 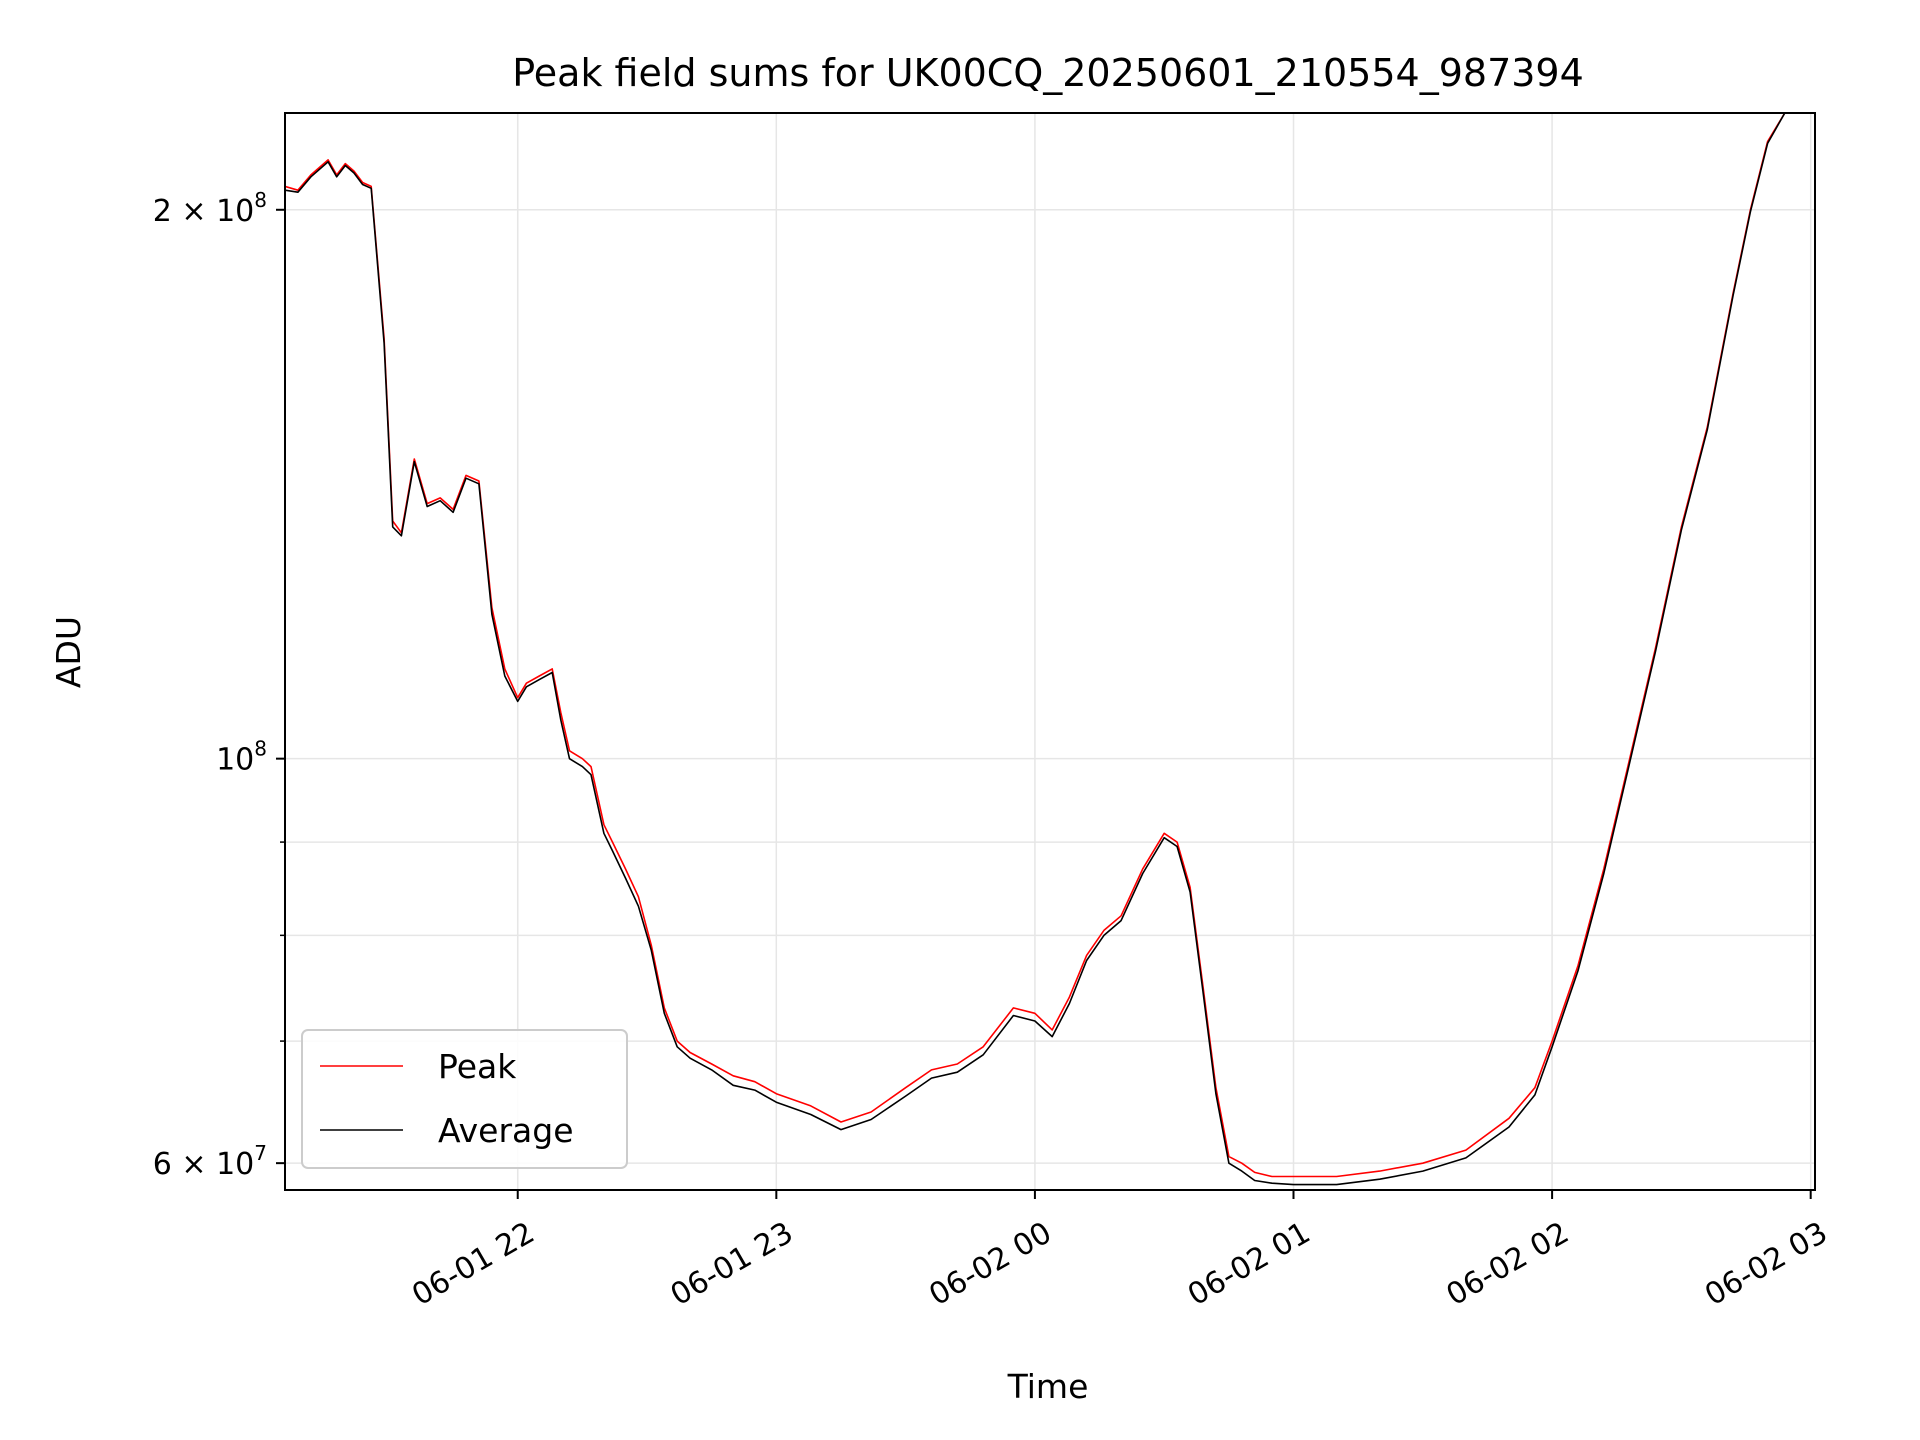 I want to click on y-axis-label: ADU, so click(x=68, y=652).